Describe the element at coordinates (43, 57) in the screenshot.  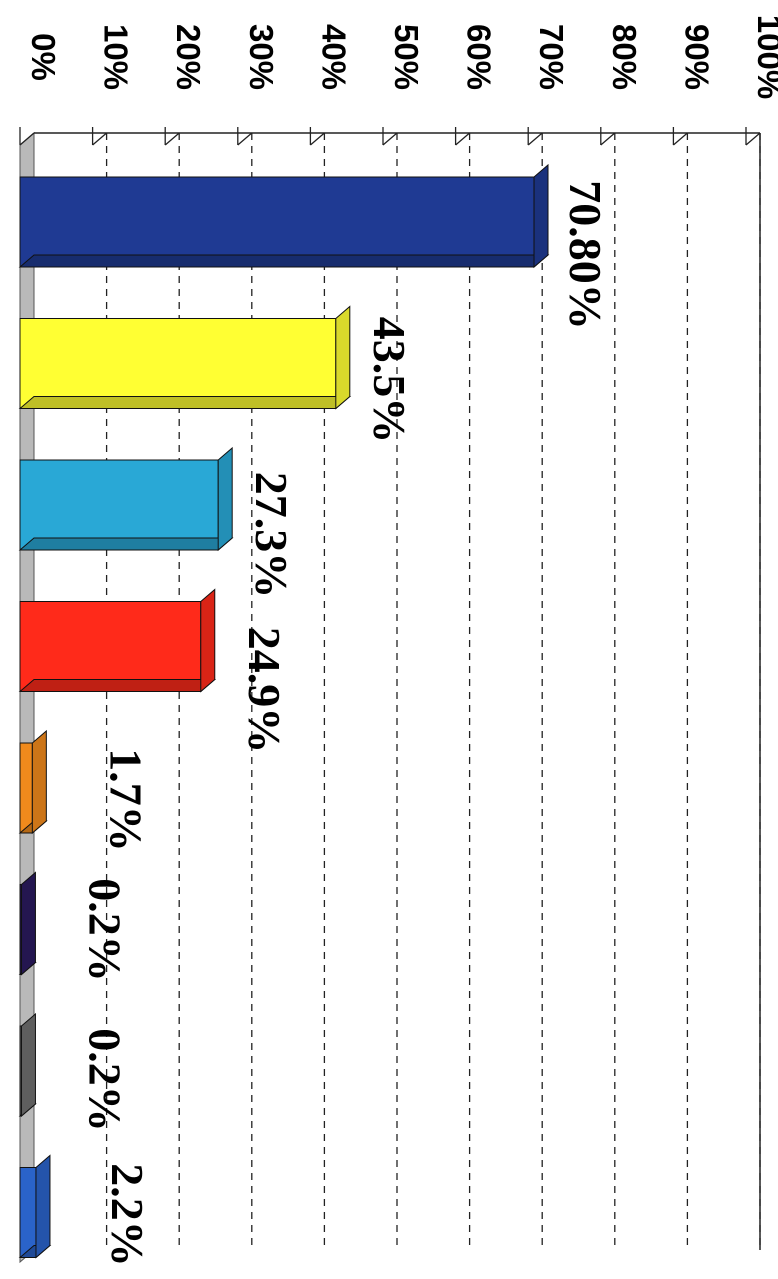
I see `tick-label: 0%` at that location.